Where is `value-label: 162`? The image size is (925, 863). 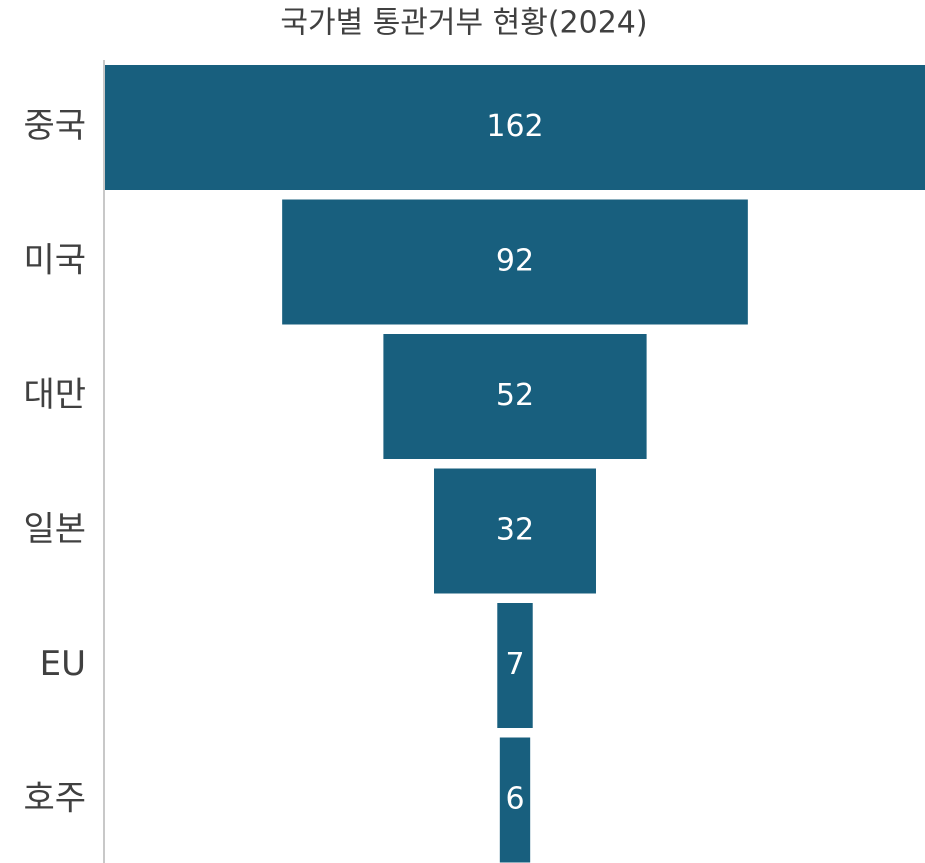
value-label: 162 is located at coordinates (514, 126).